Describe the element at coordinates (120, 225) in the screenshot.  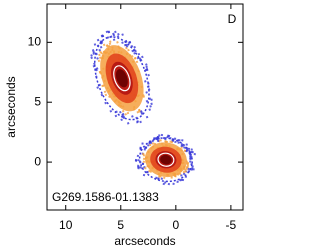
I see `x-tick-label: 5` at that location.